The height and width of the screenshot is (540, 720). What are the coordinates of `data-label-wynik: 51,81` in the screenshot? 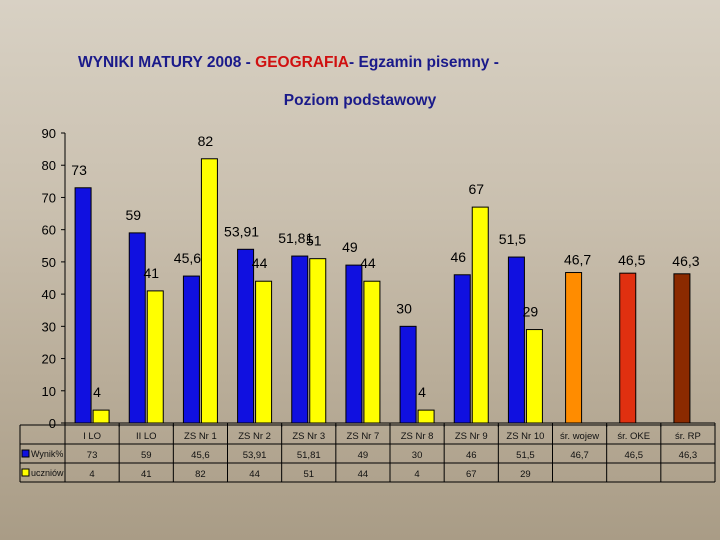 It's located at (295, 238).